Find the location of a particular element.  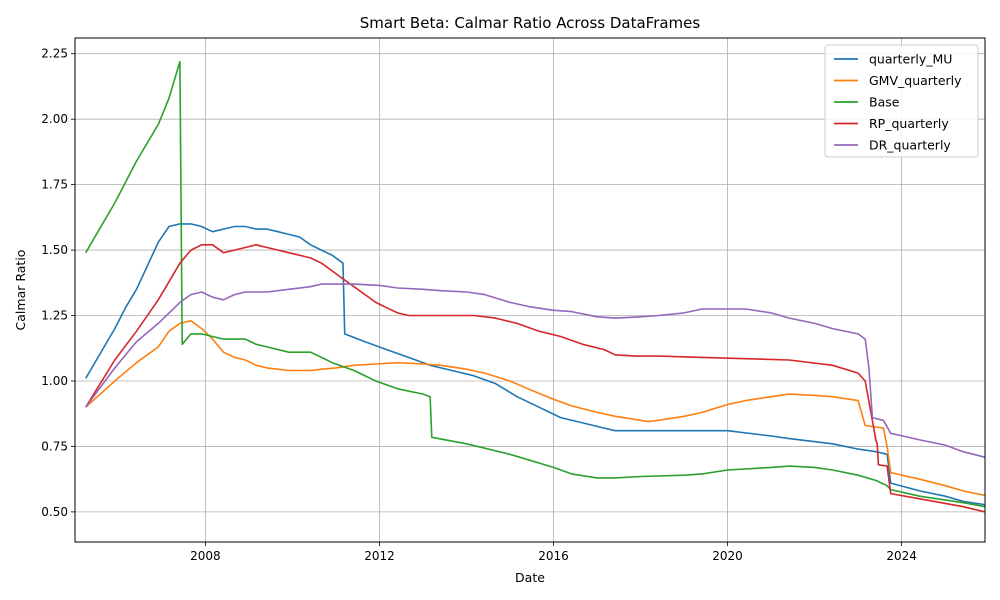

y-axis-title: Calmar Ratio is located at coordinates (20, 290).